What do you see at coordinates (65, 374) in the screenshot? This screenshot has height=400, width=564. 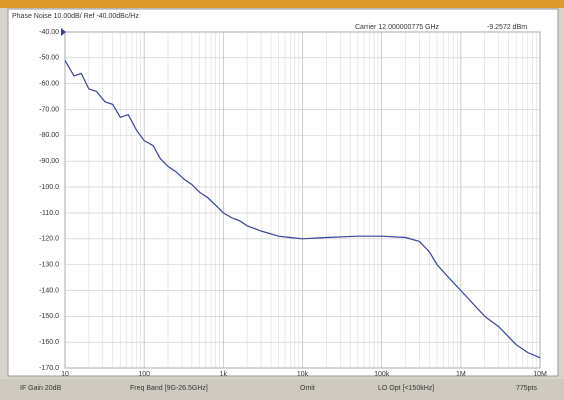 I see `x-tick-label: 10` at bounding box center [65, 374].